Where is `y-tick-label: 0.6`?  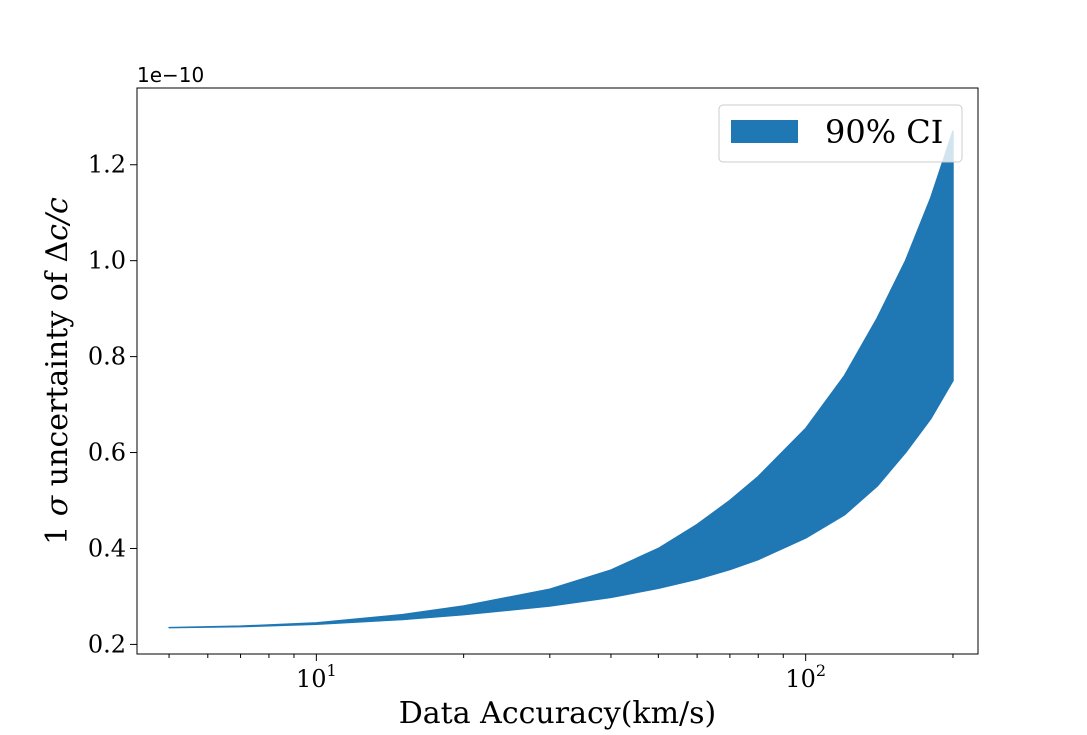 y-tick-label: 0.6 is located at coordinates (107, 453).